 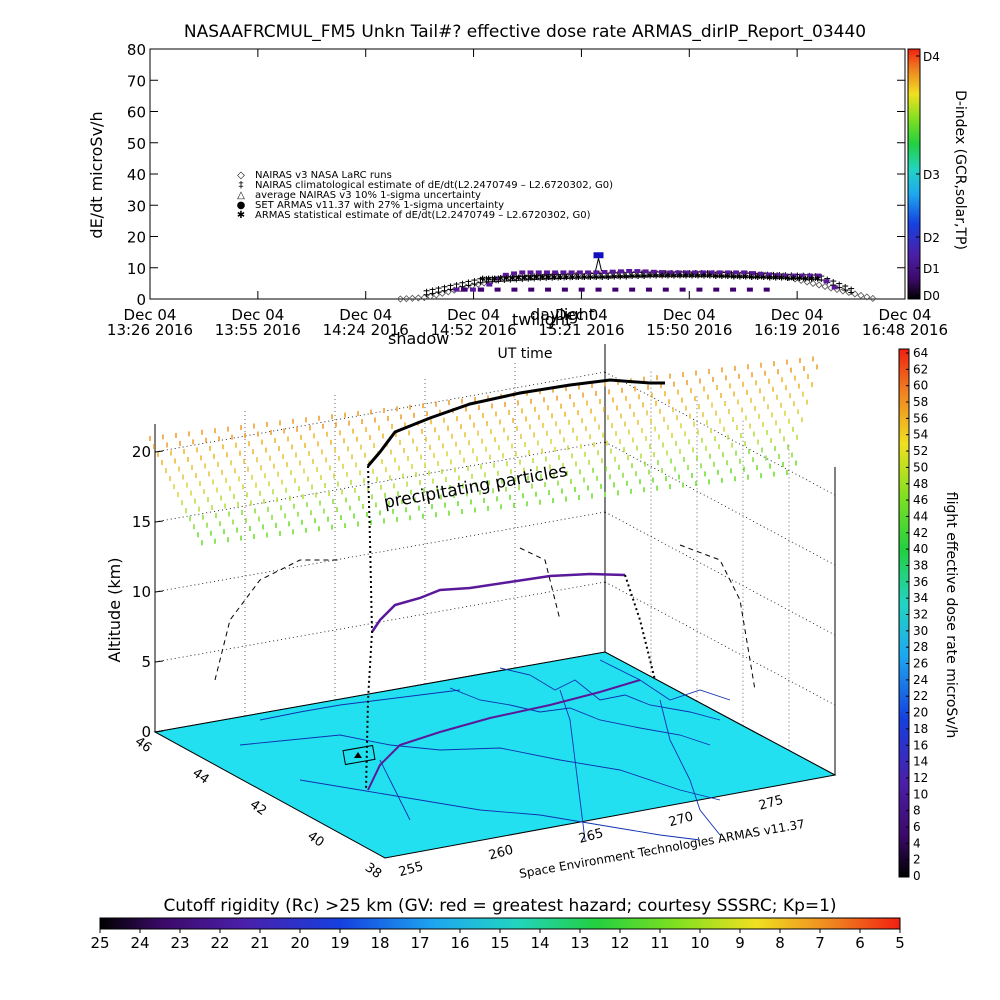 I want to click on legend-symbol: ‡, so click(x=241, y=185).